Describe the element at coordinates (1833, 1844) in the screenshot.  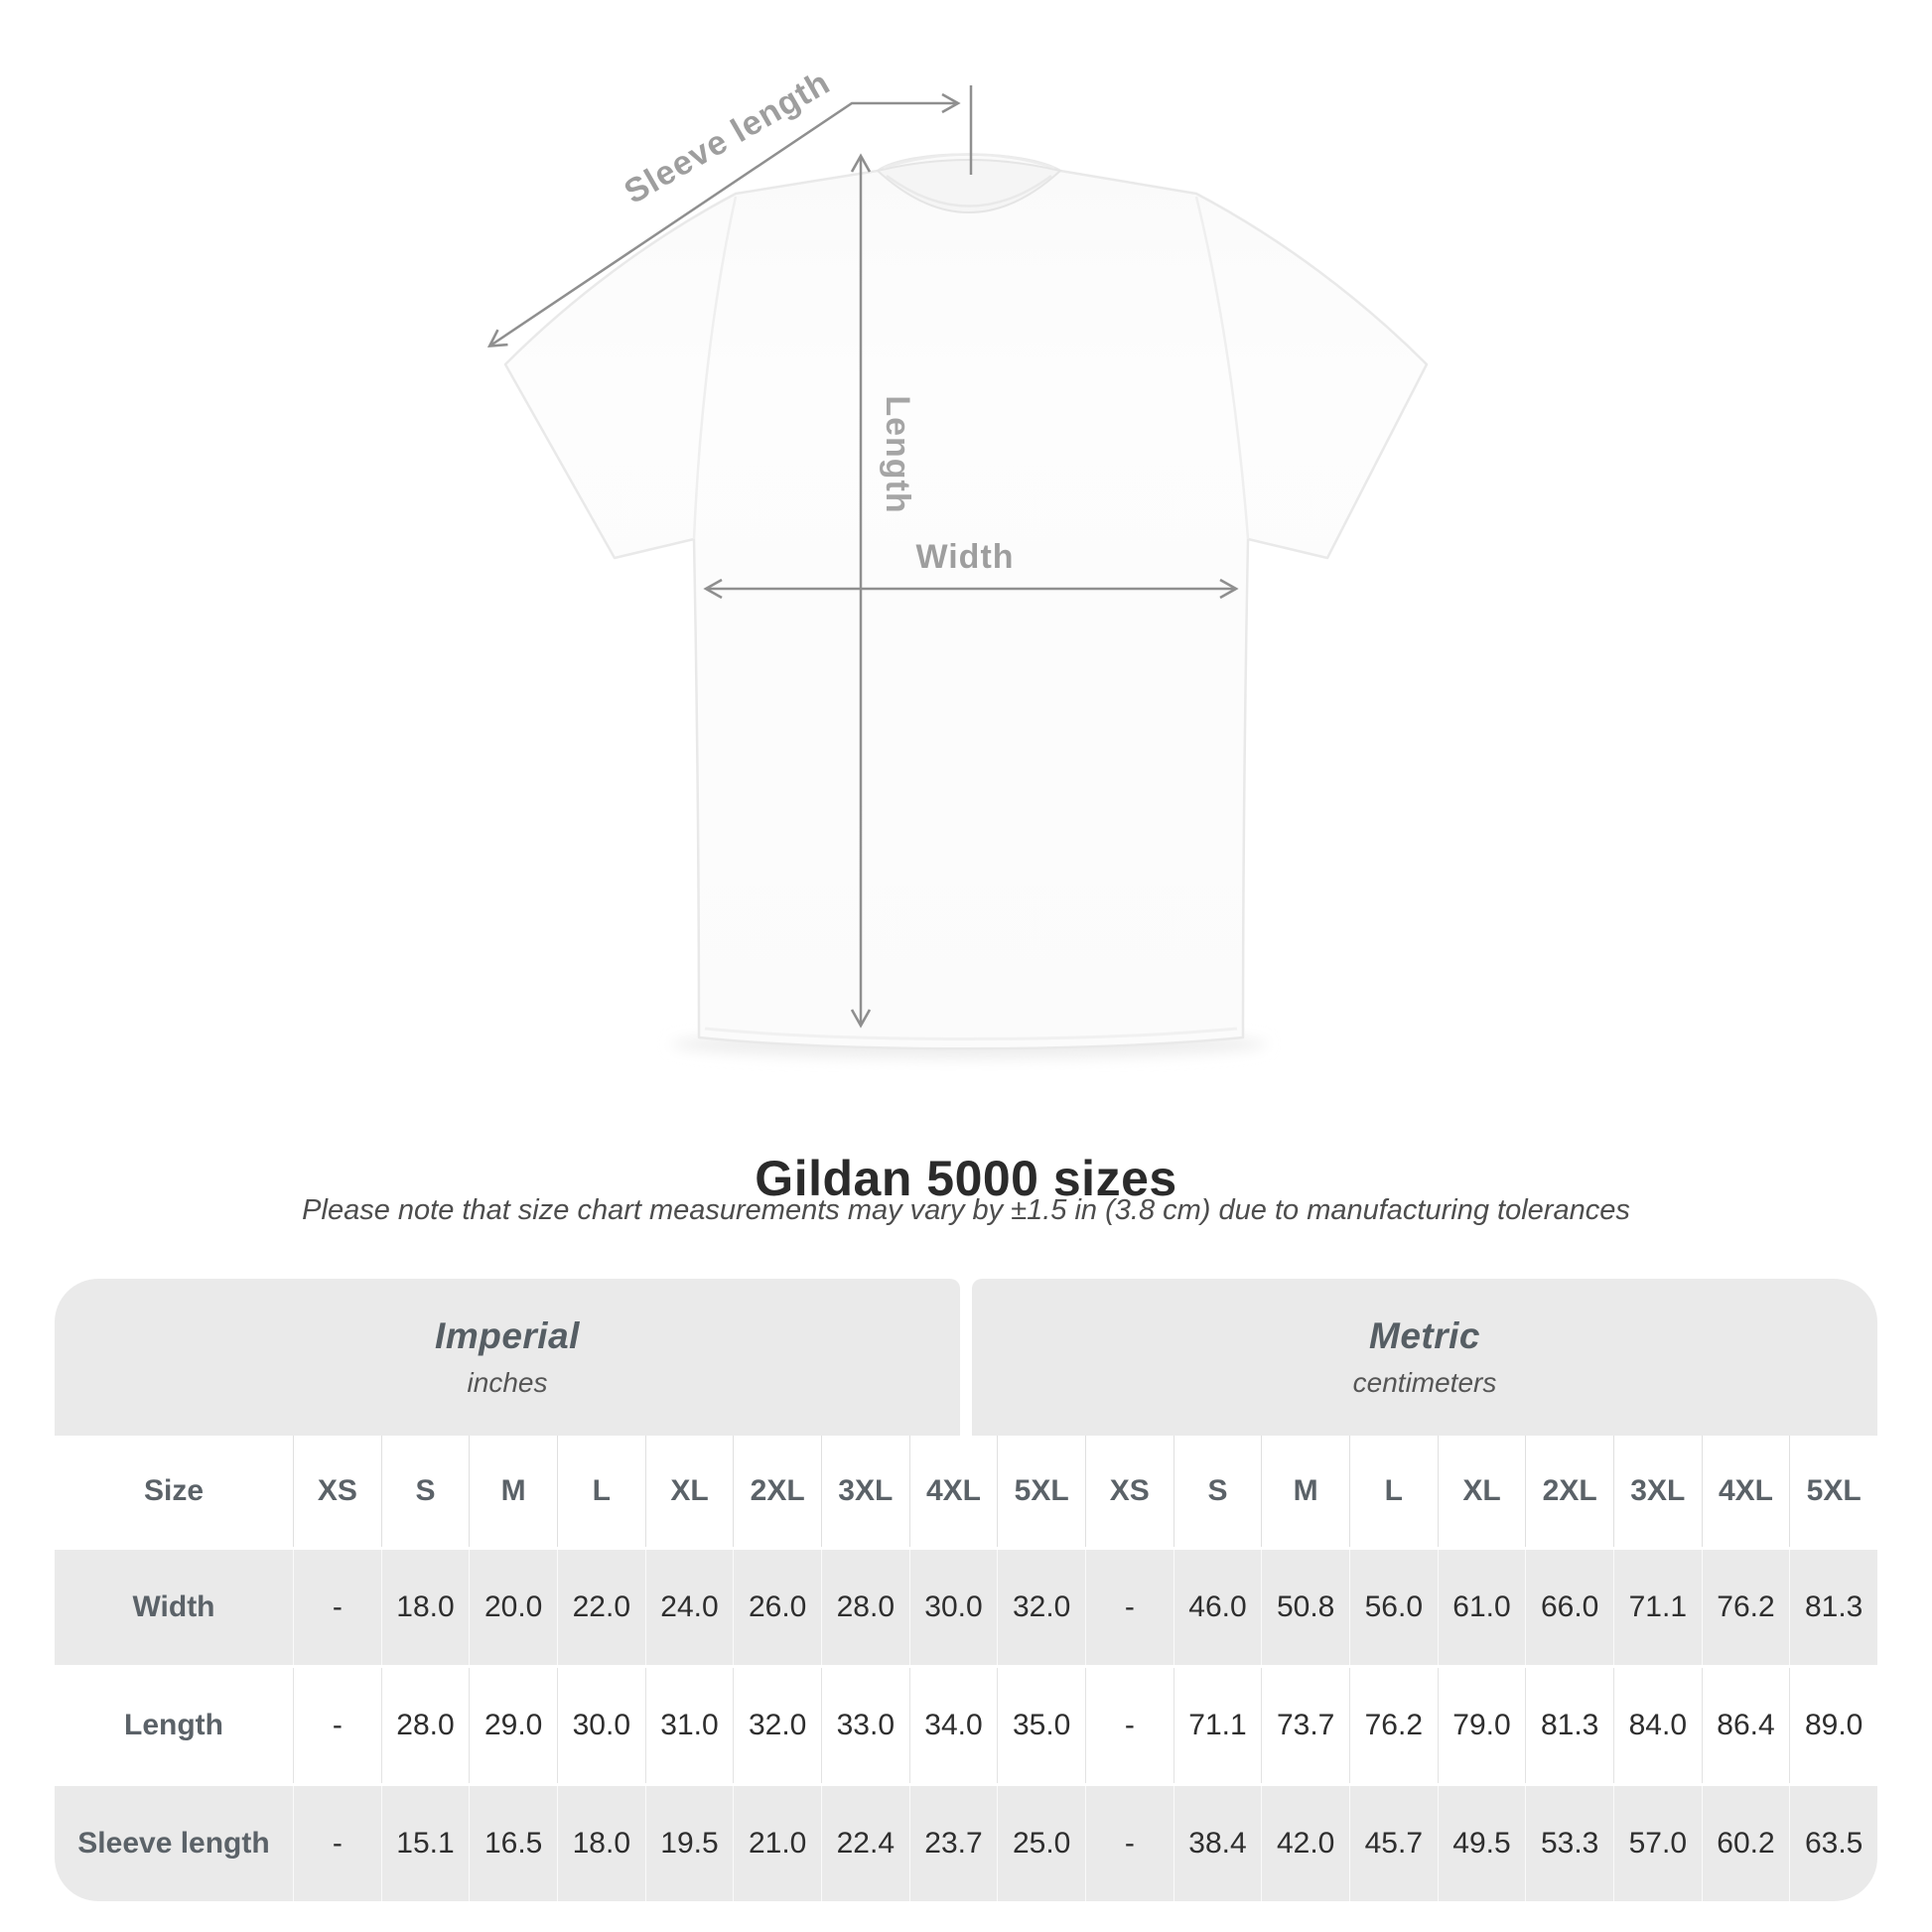
I see `value-cell: 63.5` at that location.